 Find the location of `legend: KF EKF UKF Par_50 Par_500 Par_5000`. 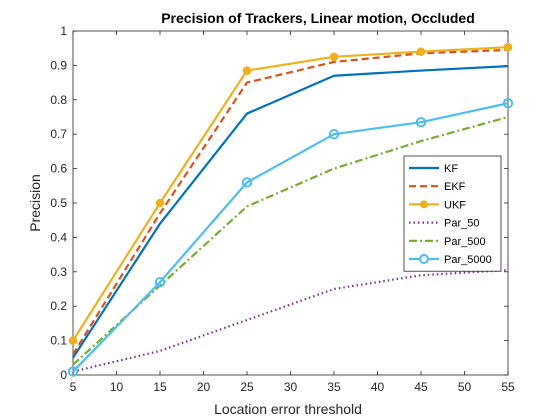

legend: KF EKF UKF Par_50 Par_500 Par_5000 is located at coordinates (452, 213).